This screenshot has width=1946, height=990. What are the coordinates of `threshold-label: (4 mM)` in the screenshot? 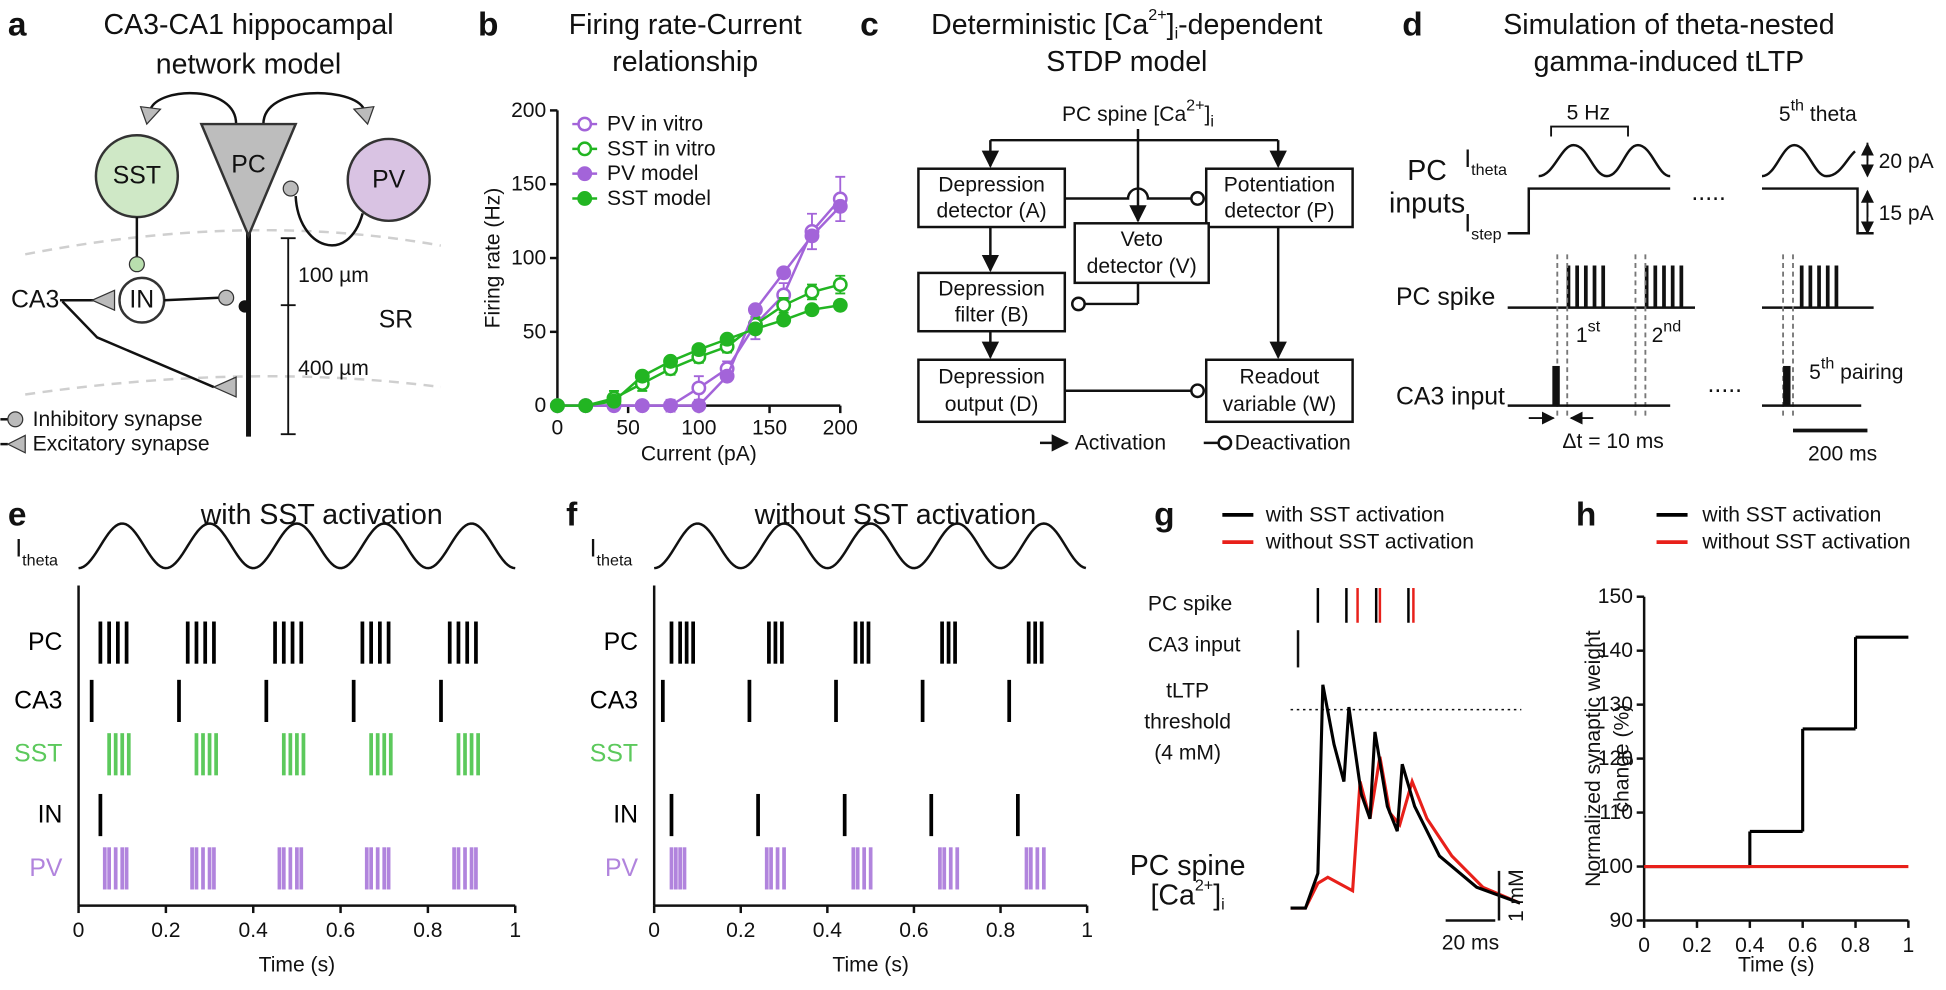 It's located at (1187, 753).